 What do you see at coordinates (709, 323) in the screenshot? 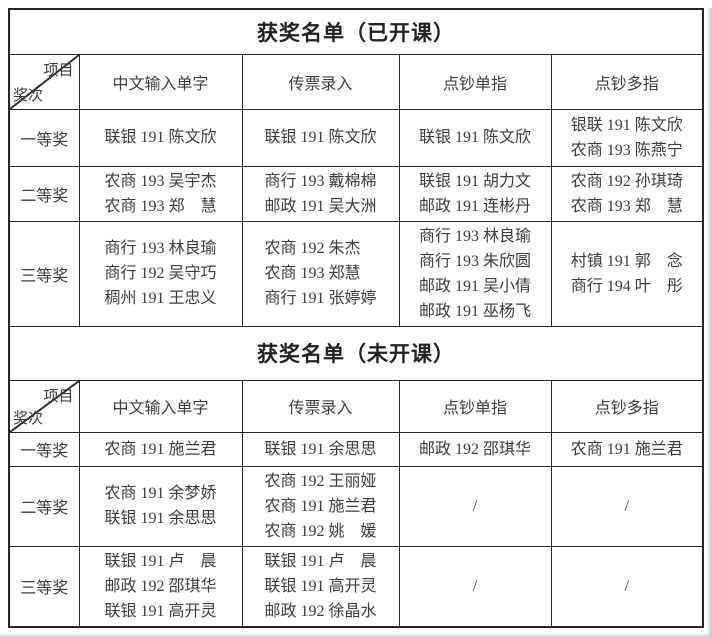
I see `page-edge-shadow-right` at bounding box center [709, 323].